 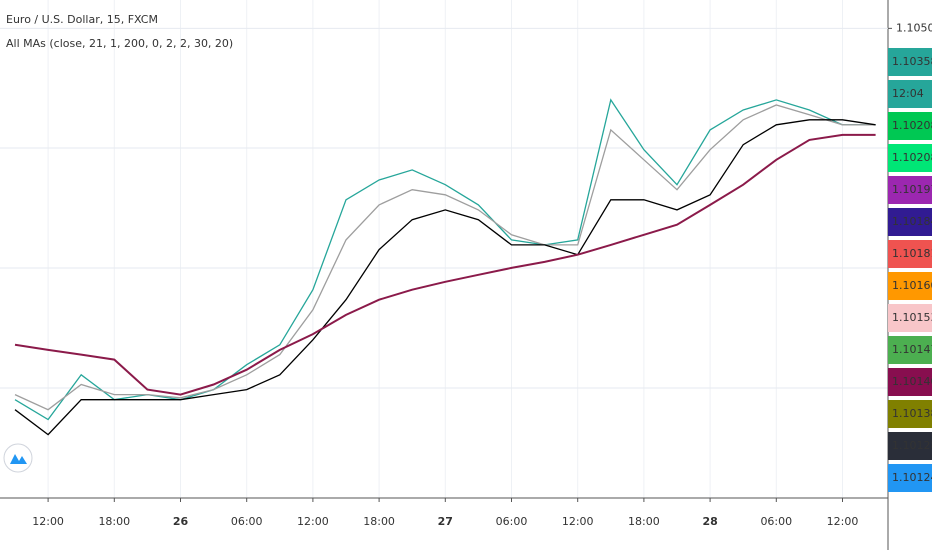 I want to click on chart-title: Euro / U.S. Dollar, 15, FXCM, so click(x=82, y=19).